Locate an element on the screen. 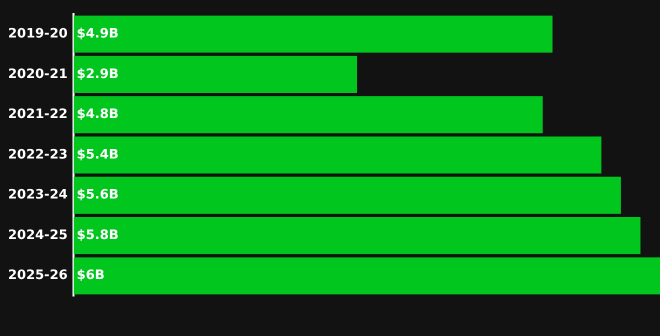 This screenshot has height=336, width=660. y-tick-label: 2023-24 is located at coordinates (38, 195).